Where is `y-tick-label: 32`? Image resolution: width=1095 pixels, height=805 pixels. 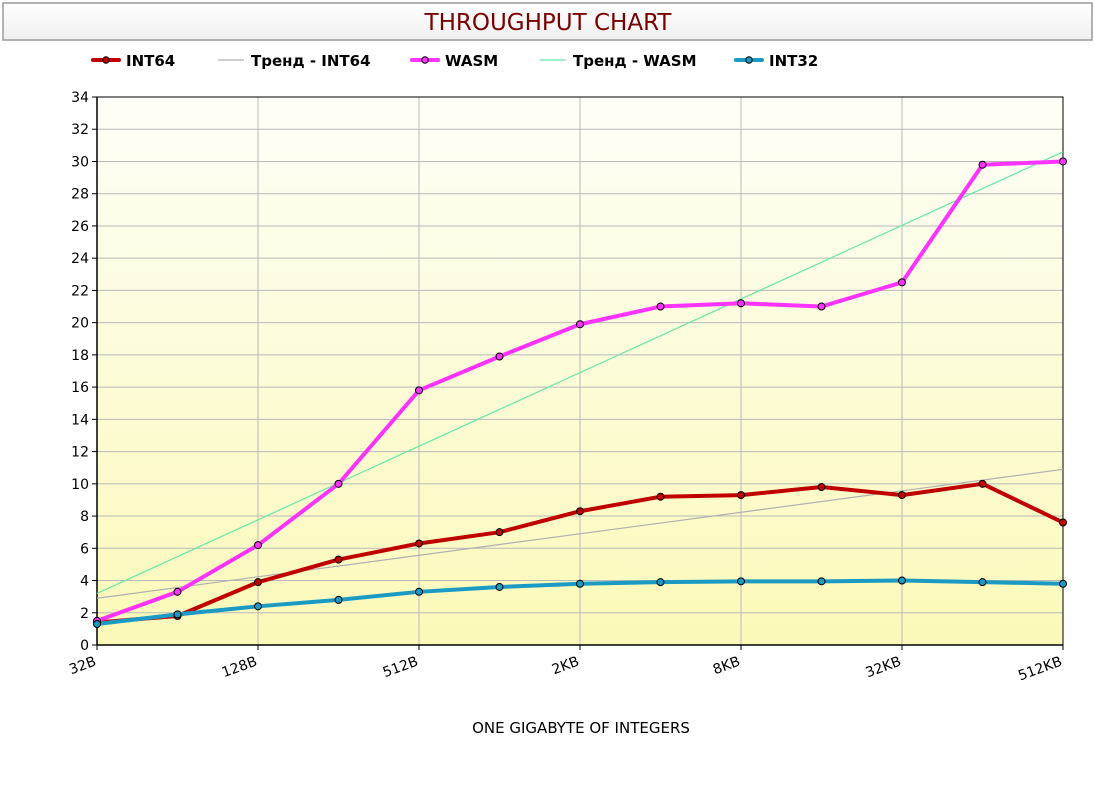
y-tick-label: 32 is located at coordinates (80, 130).